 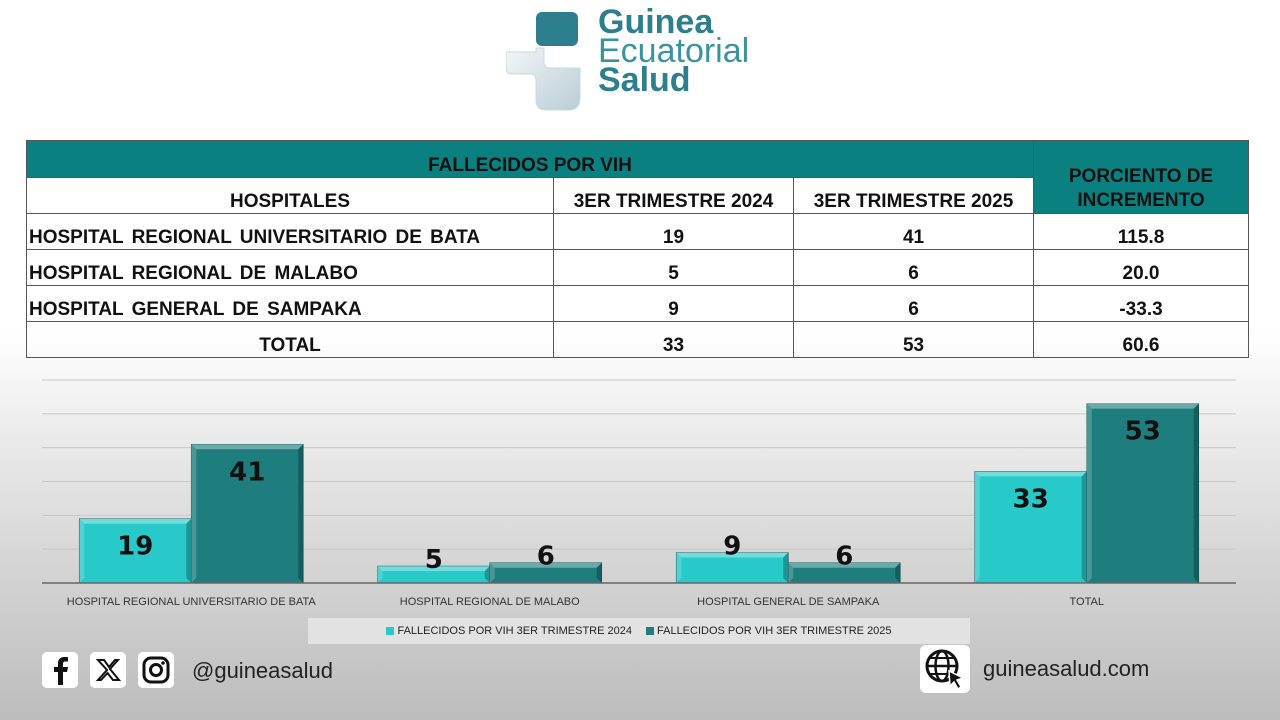 What do you see at coordinates (913, 195) in the screenshot?
I see `col-header-2025: 3ER TRIMESTRE 2025` at bounding box center [913, 195].